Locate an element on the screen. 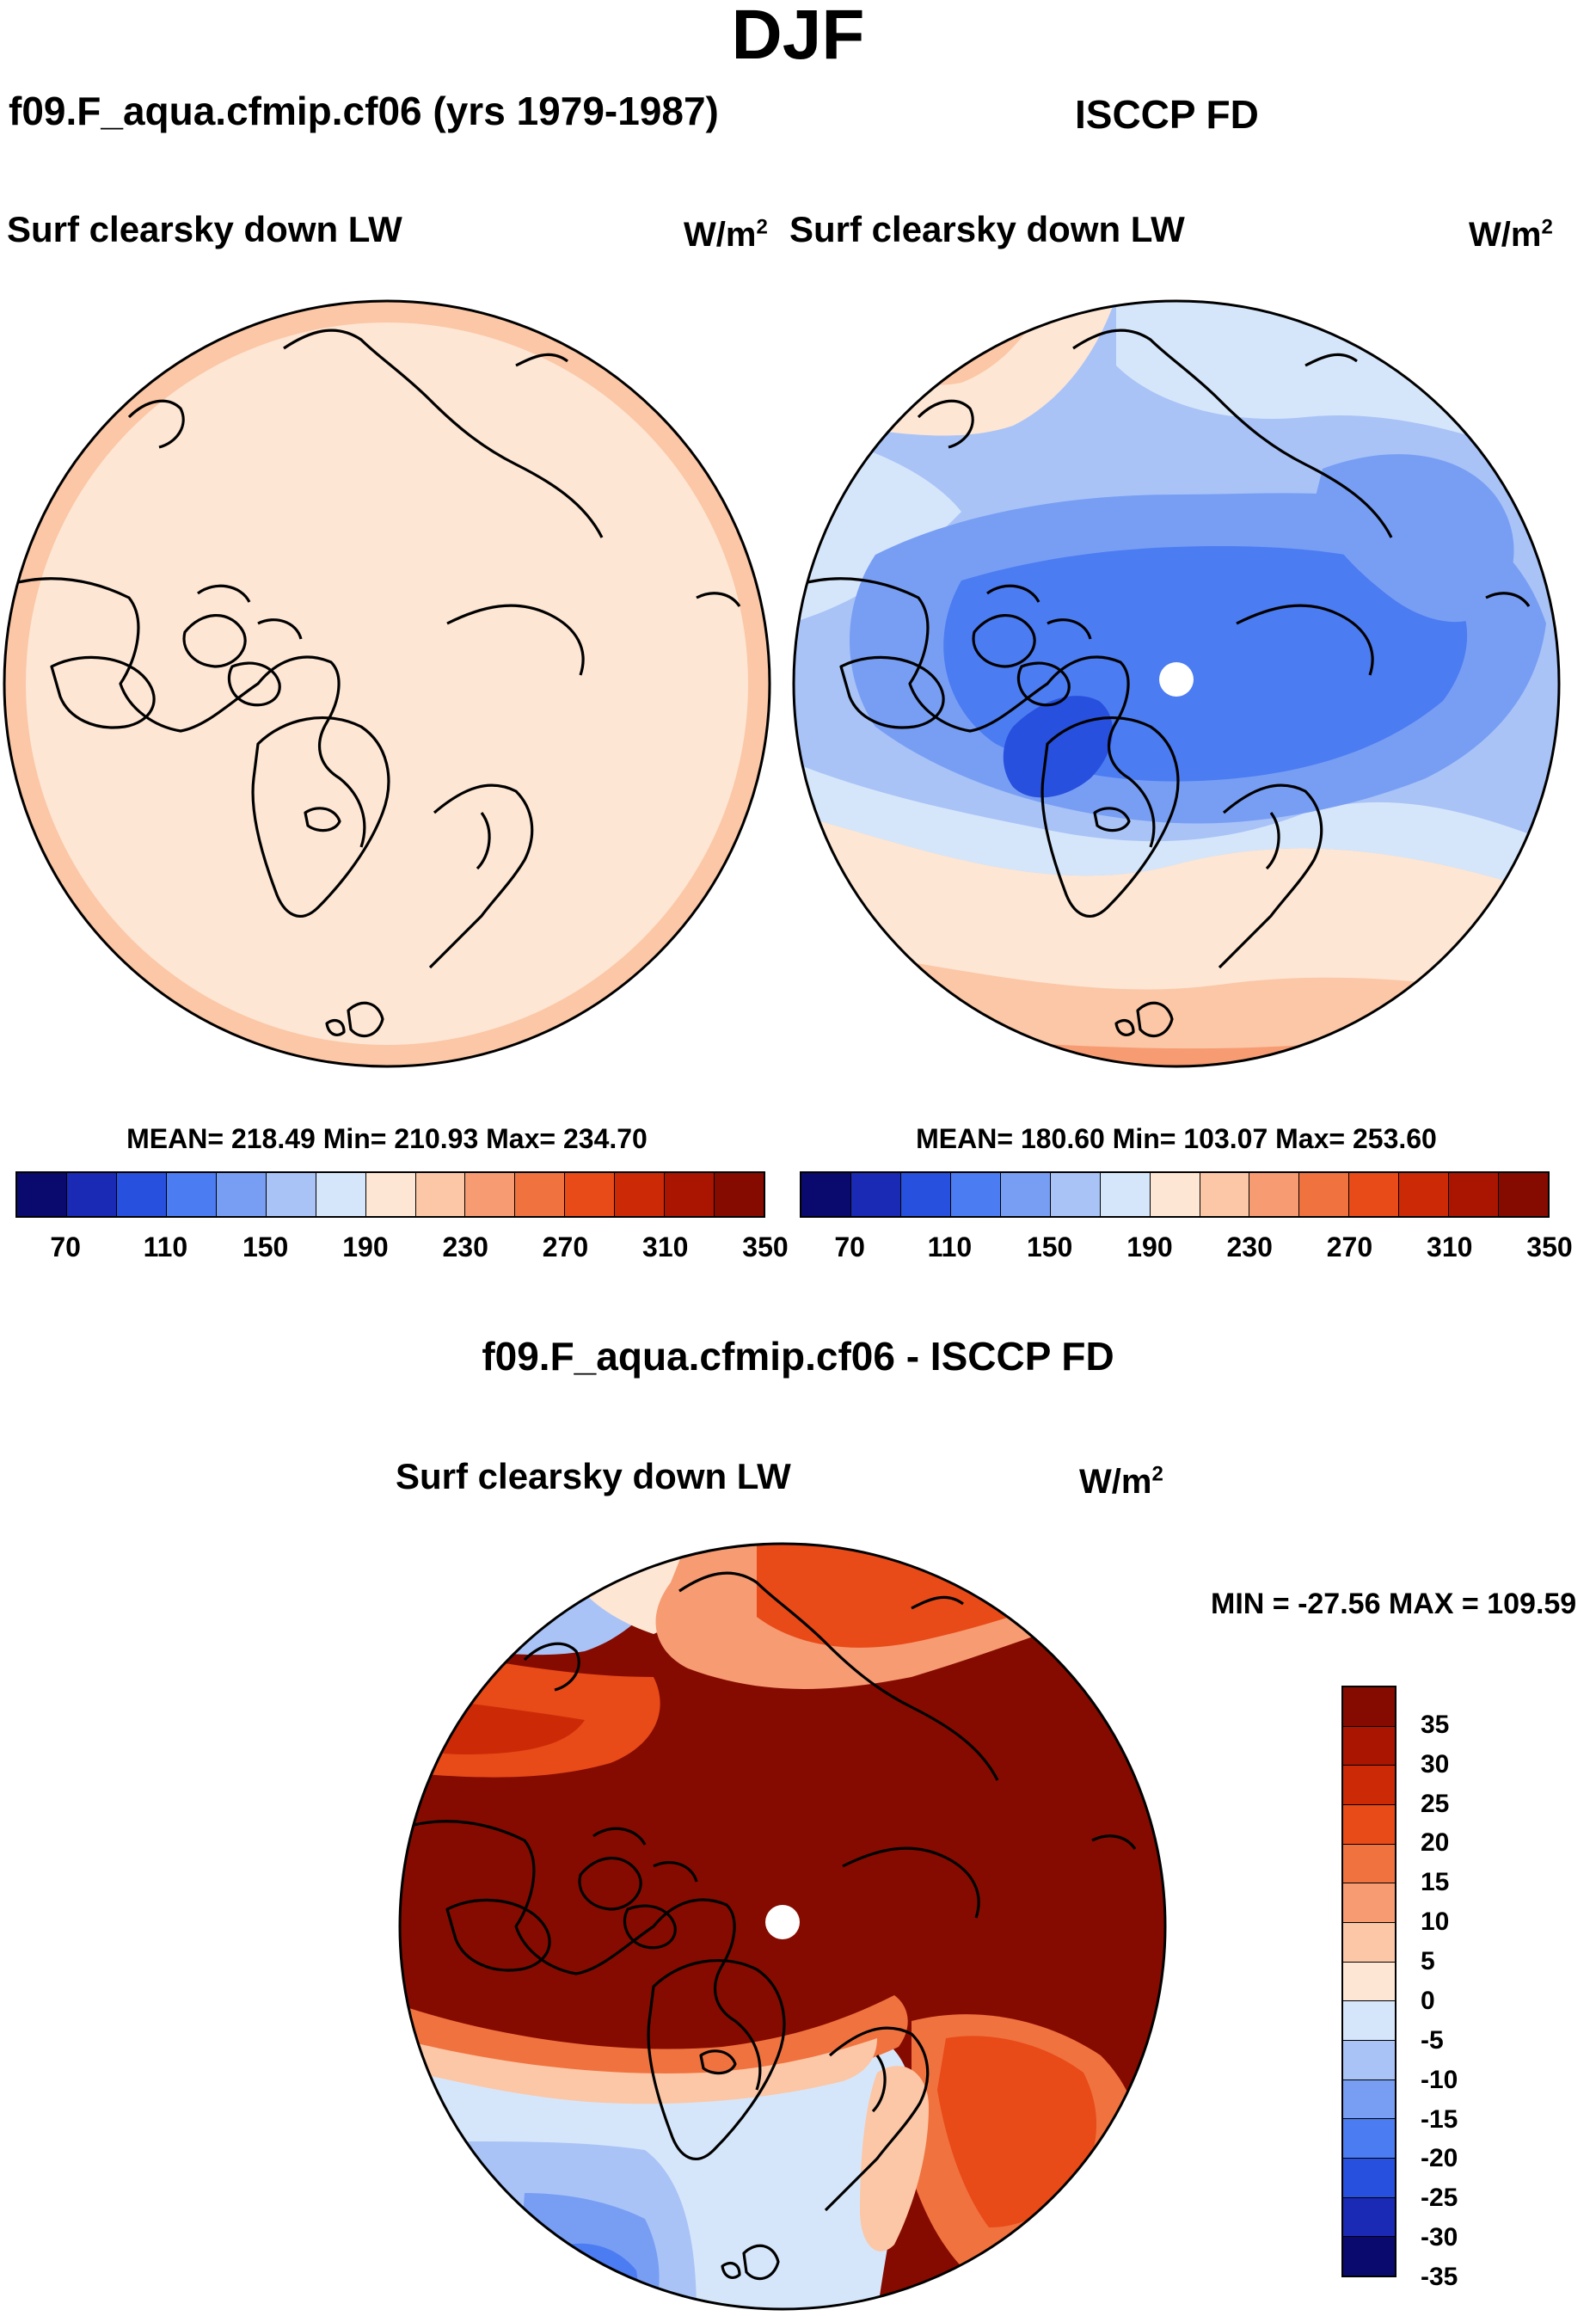 The image size is (1596, 2316). model-run-label: f09.F_aqua.cfmip.cf06 (yrs 1979-1987) is located at coordinates (364, 111).